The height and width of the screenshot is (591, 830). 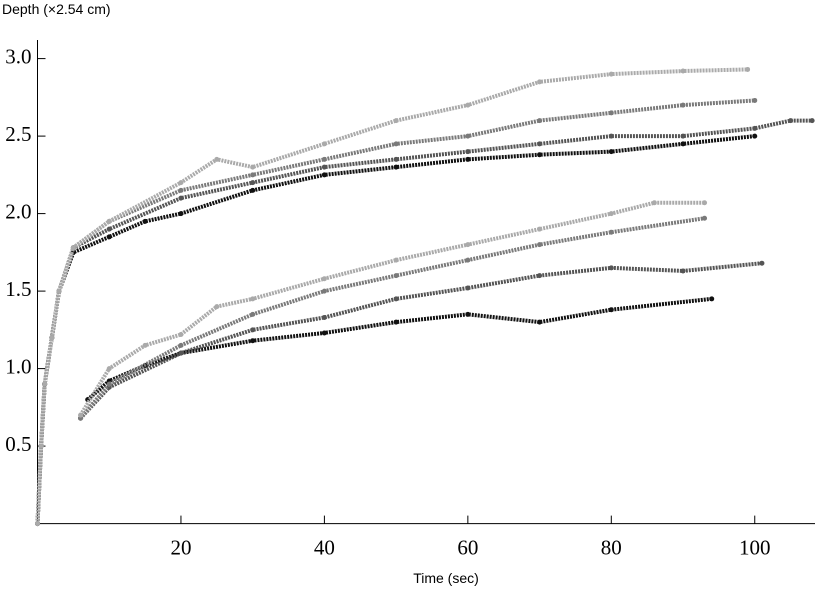 What do you see at coordinates (18, 366) in the screenshot?
I see `y-tick-label: 1.0` at bounding box center [18, 366].